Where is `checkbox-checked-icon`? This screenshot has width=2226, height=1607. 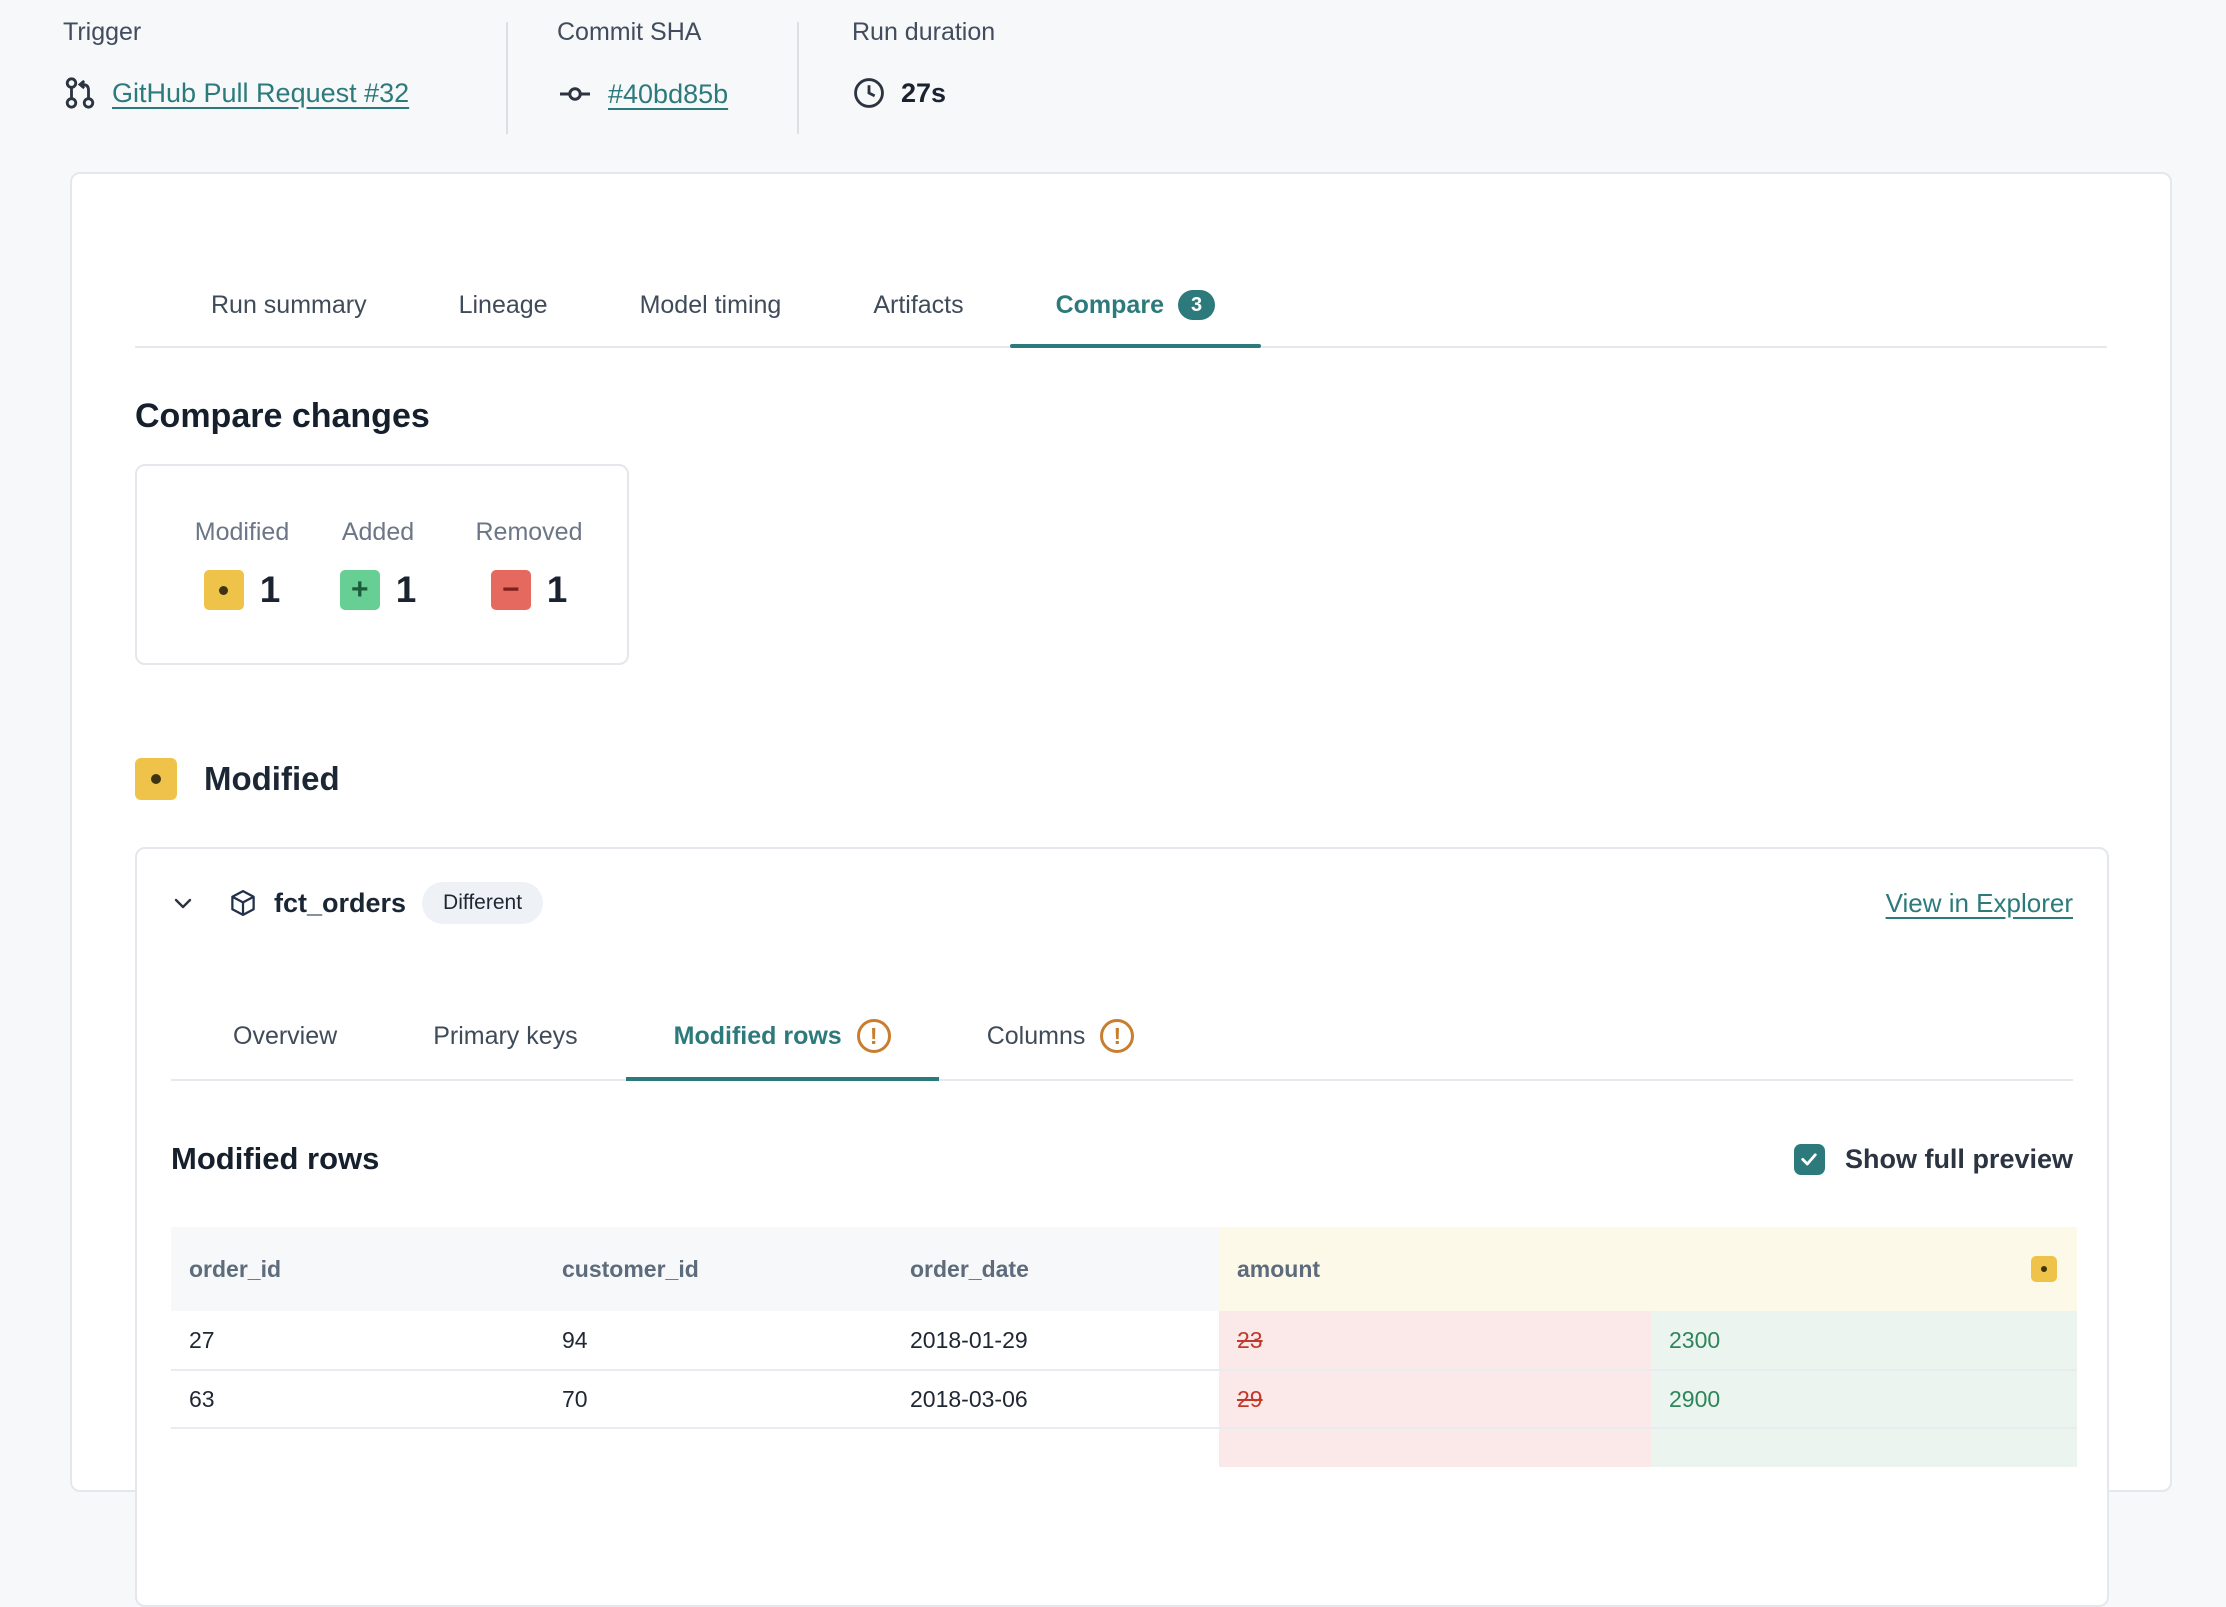 checkbox-checked-icon is located at coordinates (1809, 1159).